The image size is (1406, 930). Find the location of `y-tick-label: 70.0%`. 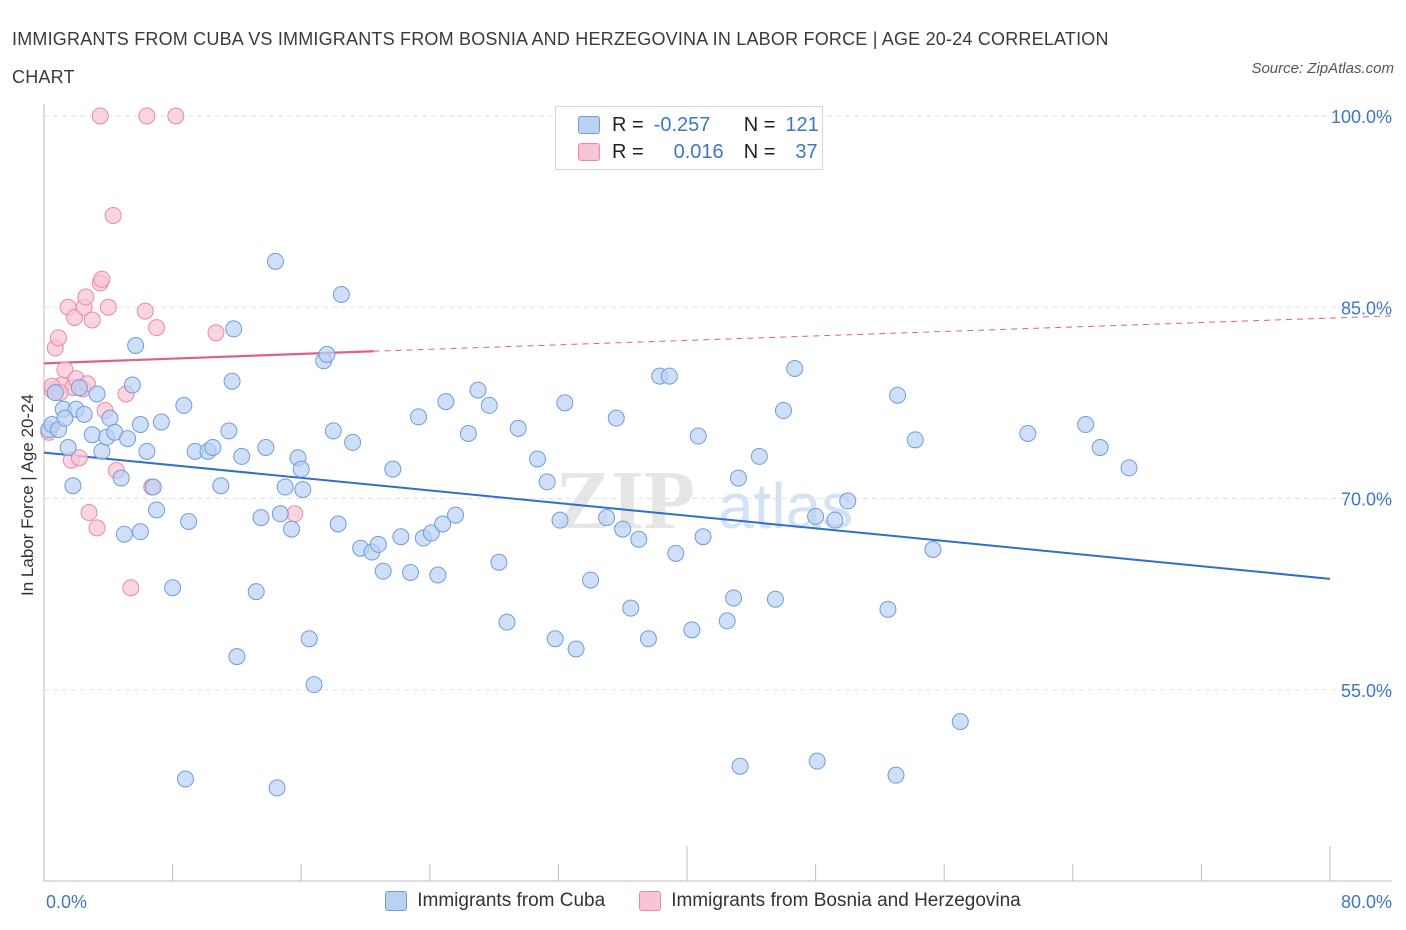

y-tick-label: 70.0% is located at coordinates (1366, 500).